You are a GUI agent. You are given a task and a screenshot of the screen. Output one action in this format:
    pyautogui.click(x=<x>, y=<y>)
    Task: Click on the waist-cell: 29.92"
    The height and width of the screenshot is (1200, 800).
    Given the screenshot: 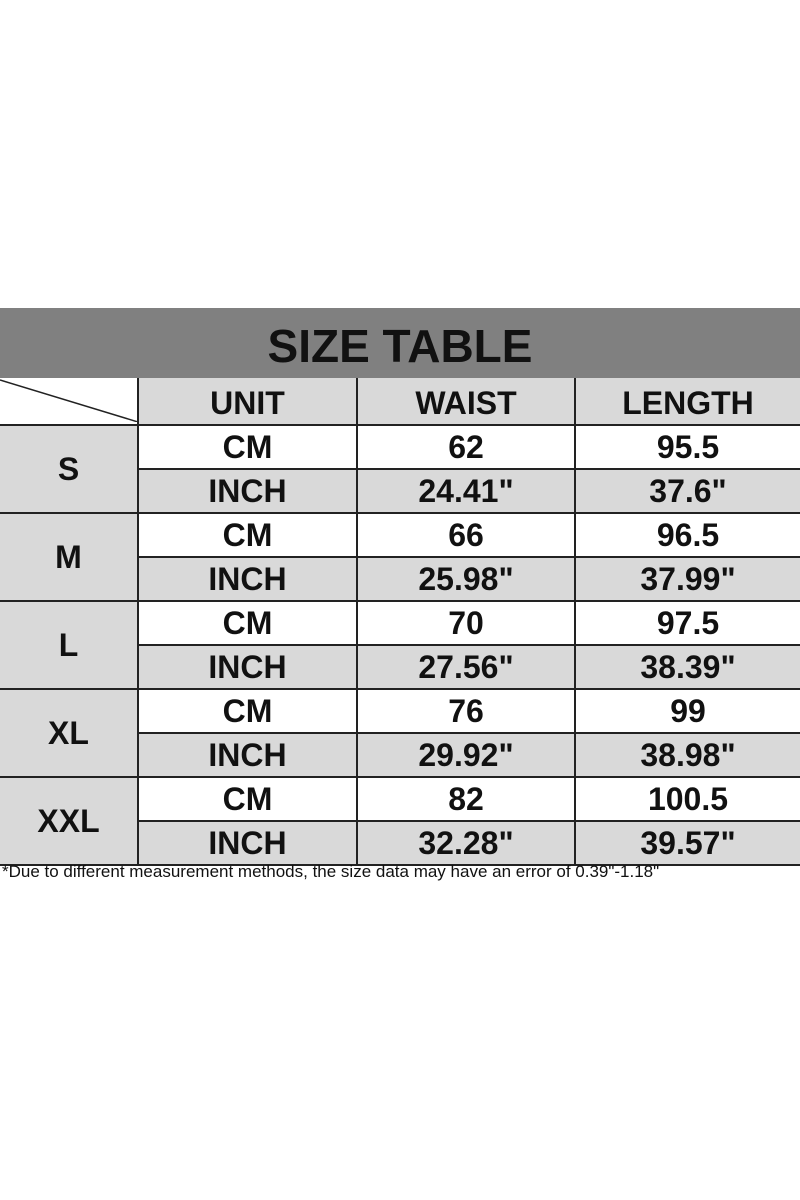 What is the action you would take?
    pyautogui.click(x=466, y=755)
    